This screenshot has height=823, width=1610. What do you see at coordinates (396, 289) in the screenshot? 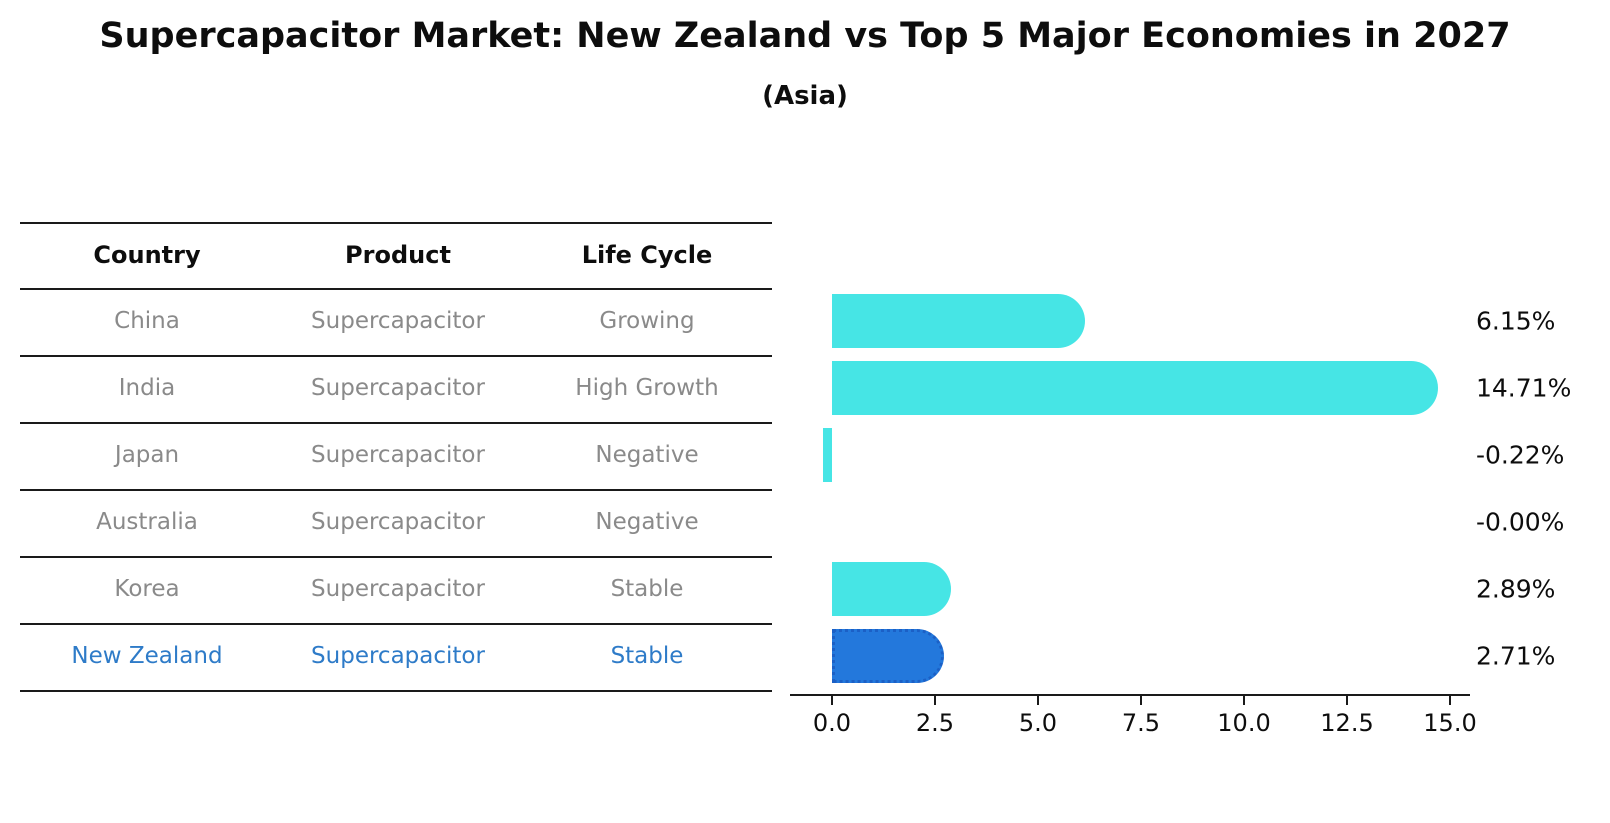
I see `table-header-rule` at bounding box center [396, 289].